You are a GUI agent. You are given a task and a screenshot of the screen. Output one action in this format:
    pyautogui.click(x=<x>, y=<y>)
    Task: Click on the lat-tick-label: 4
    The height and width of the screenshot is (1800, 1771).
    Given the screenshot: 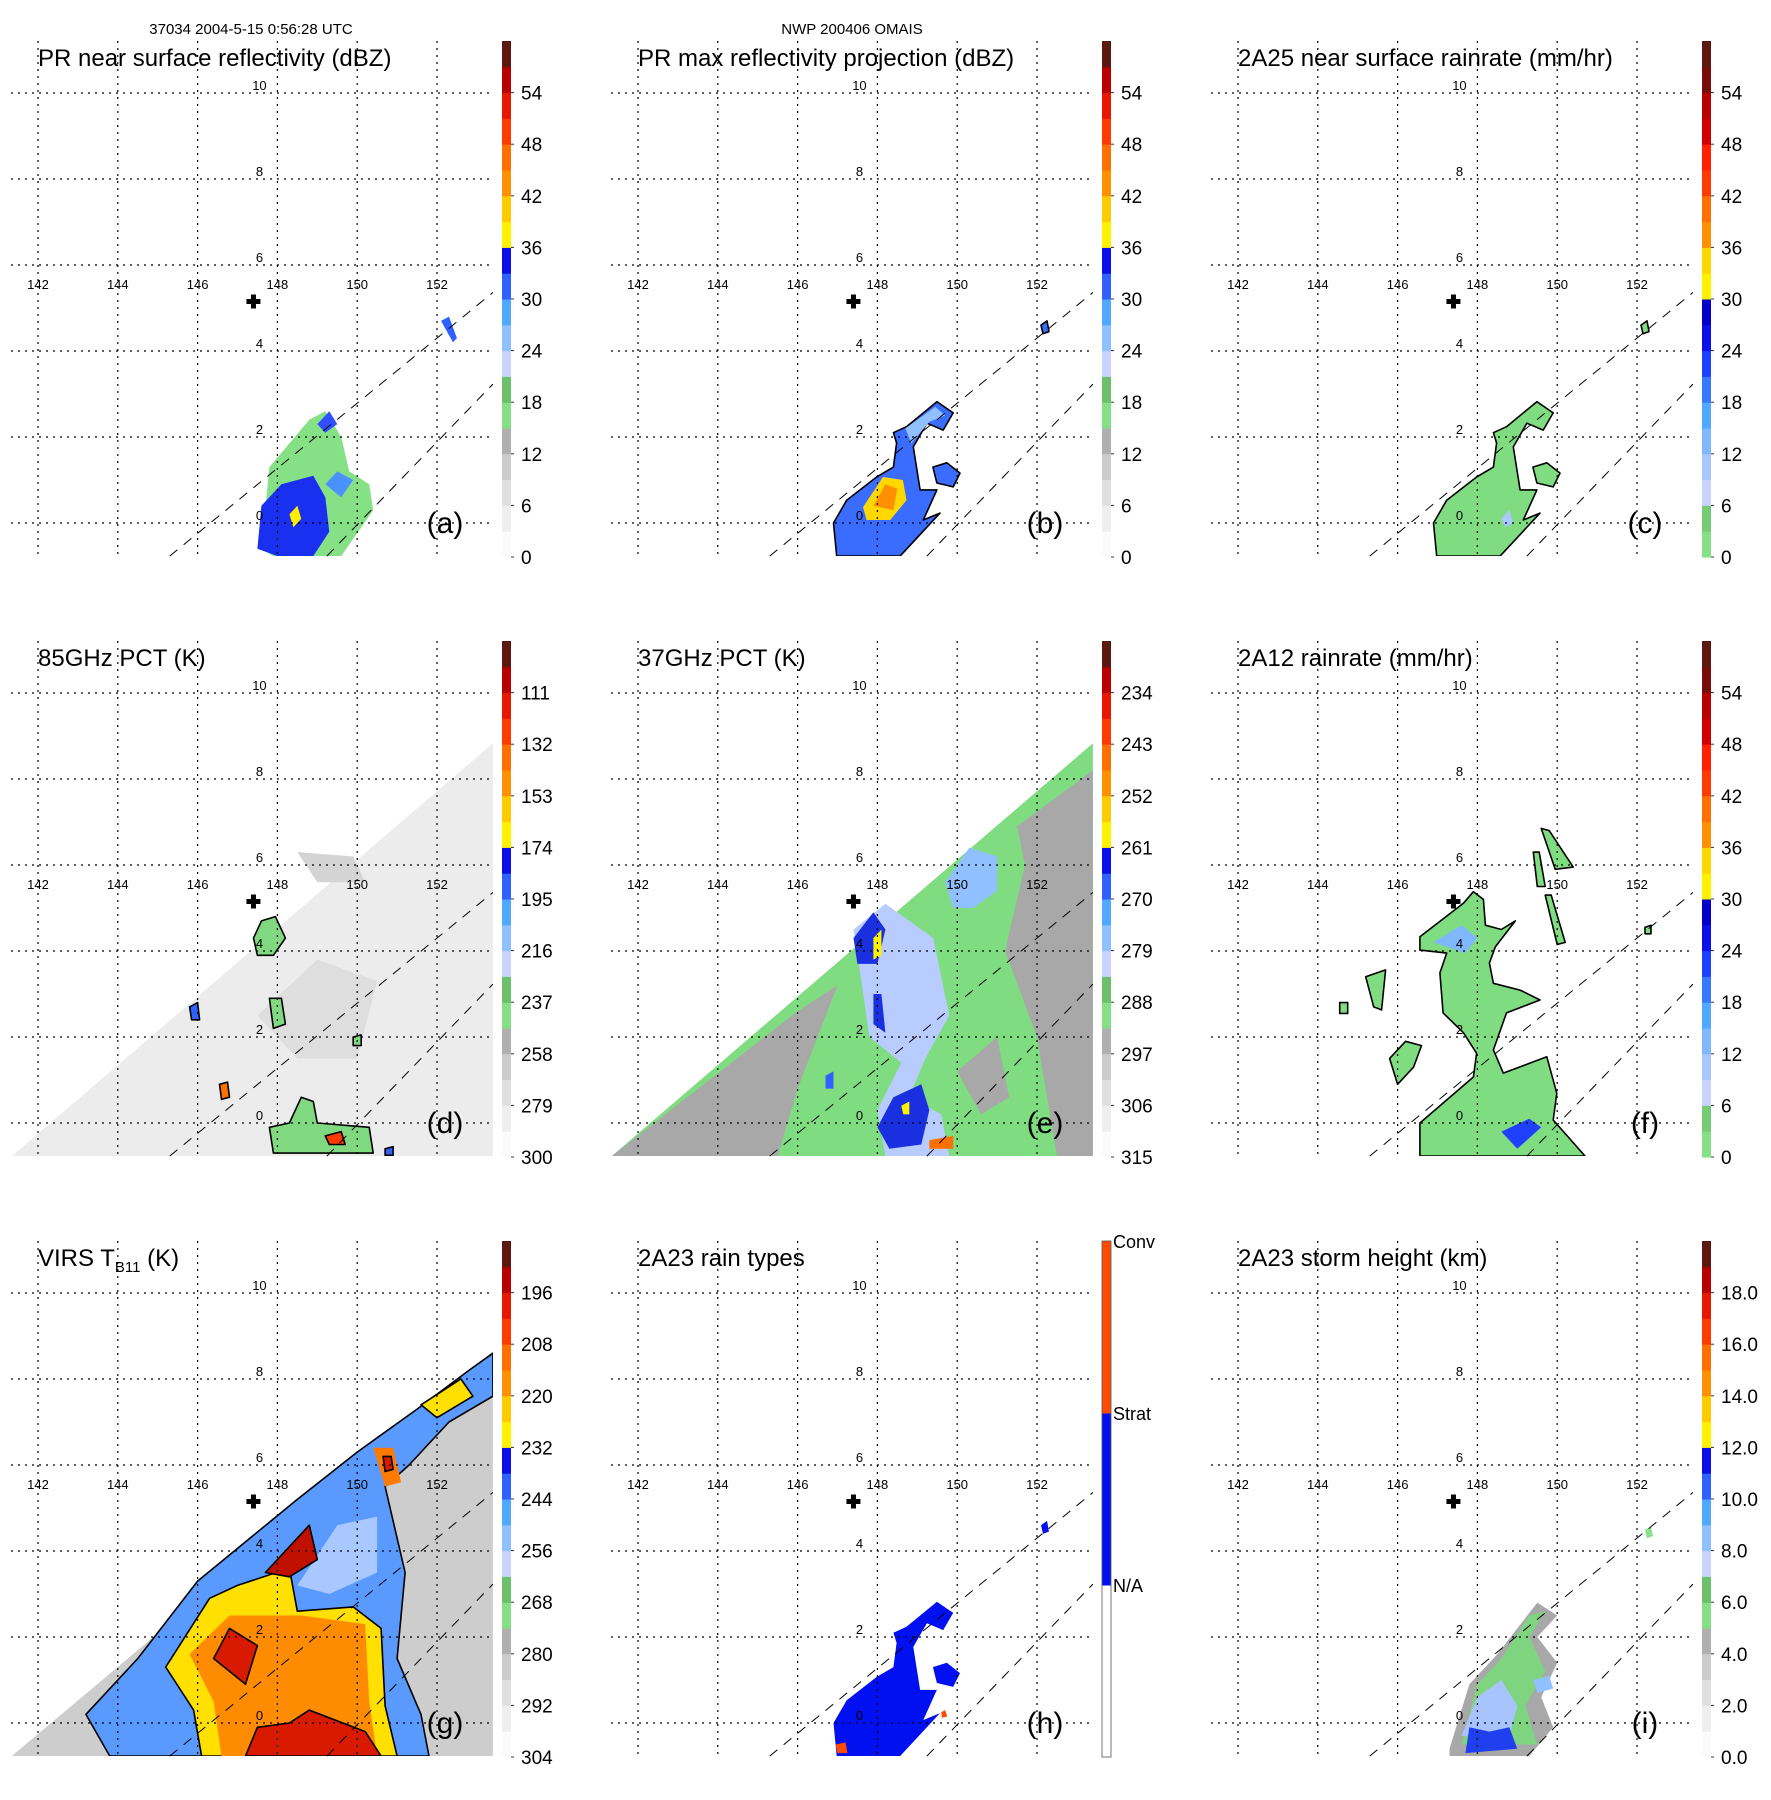 What is the action you would take?
    pyautogui.click(x=259, y=1543)
    